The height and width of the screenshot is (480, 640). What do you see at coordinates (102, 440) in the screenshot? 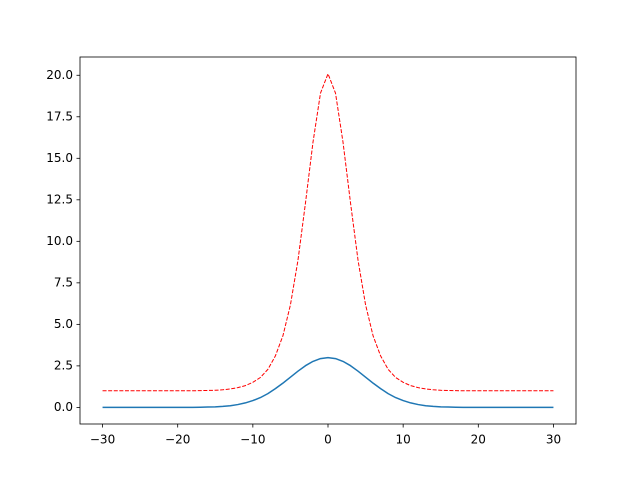
I see `x-tick-label: −30` at bounding box center [102, 440].